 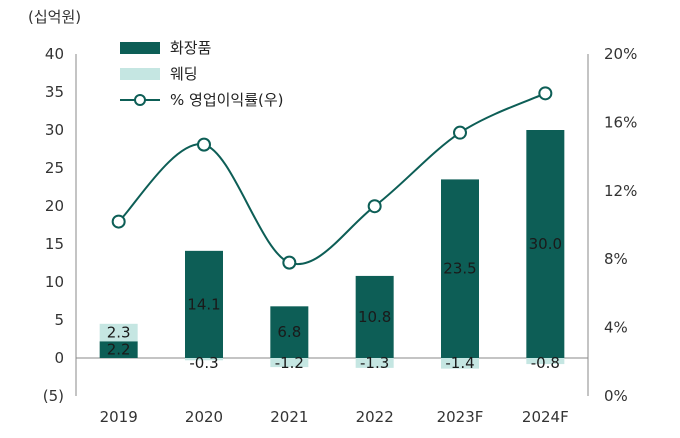 What do you see at coordinates (53, 396) in the screenshot?
I see `left-tick-label: (5)` at bounding box center [53, 396].